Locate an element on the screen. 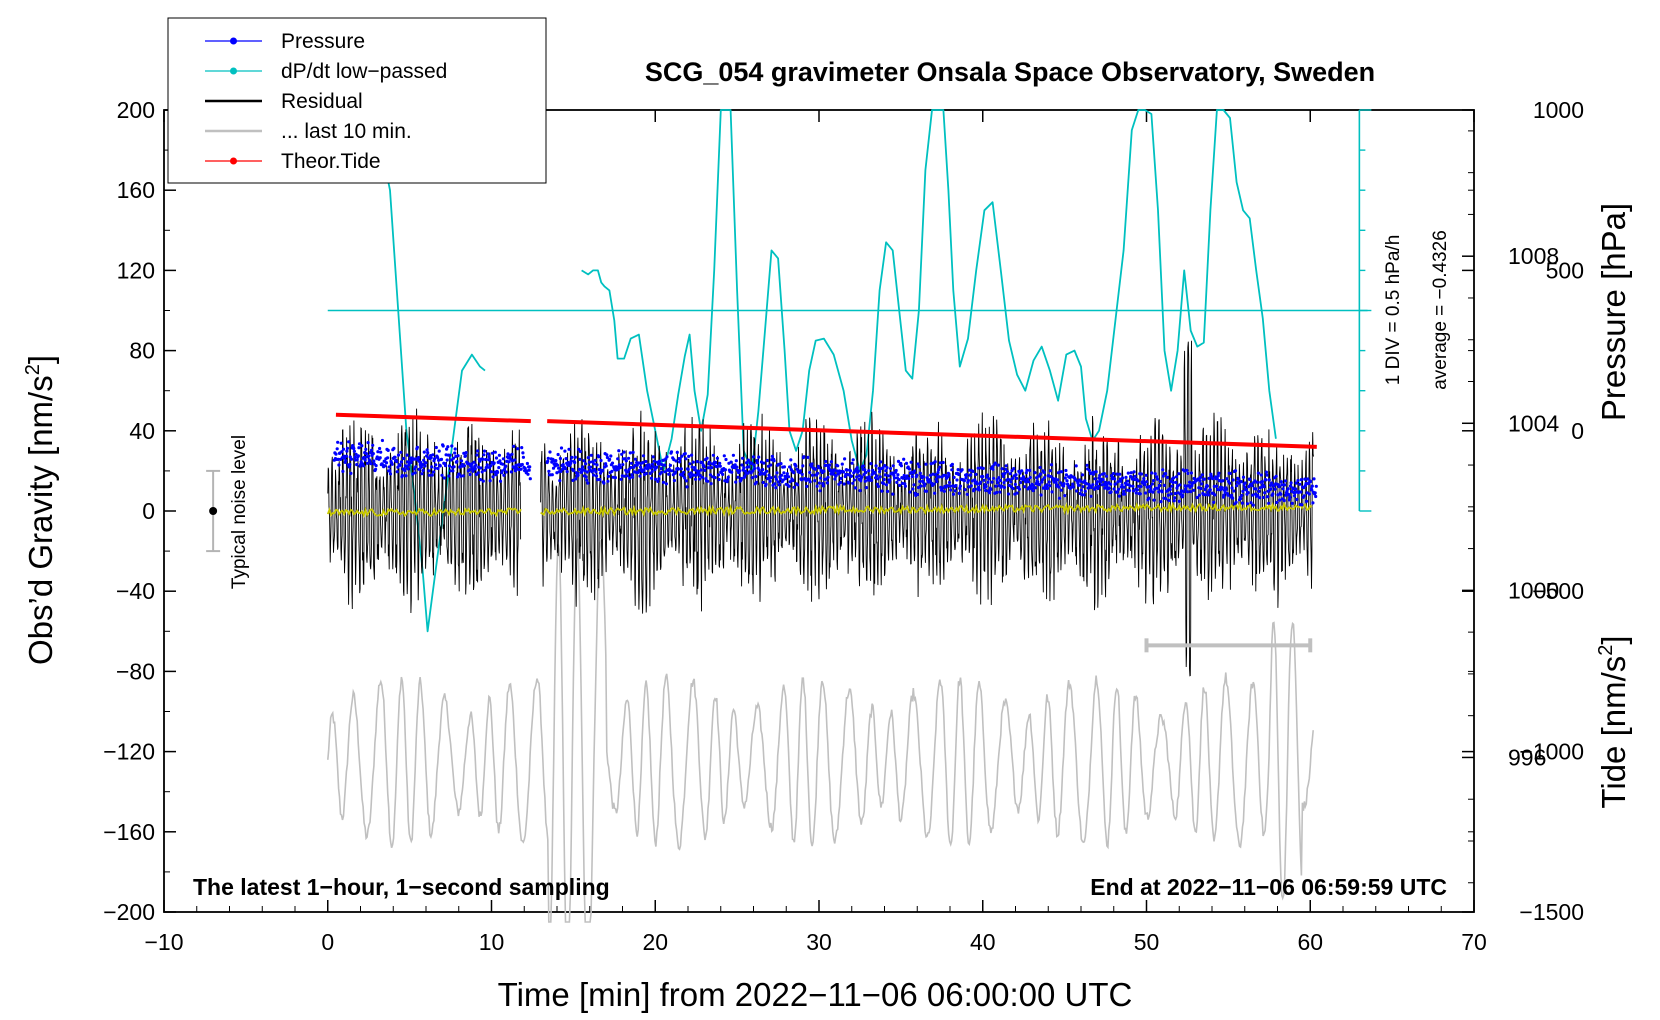 The height and width of the screenshot is (1020, 1660). tide-tick-label: −1000 is located at coordinates (1551, 752).